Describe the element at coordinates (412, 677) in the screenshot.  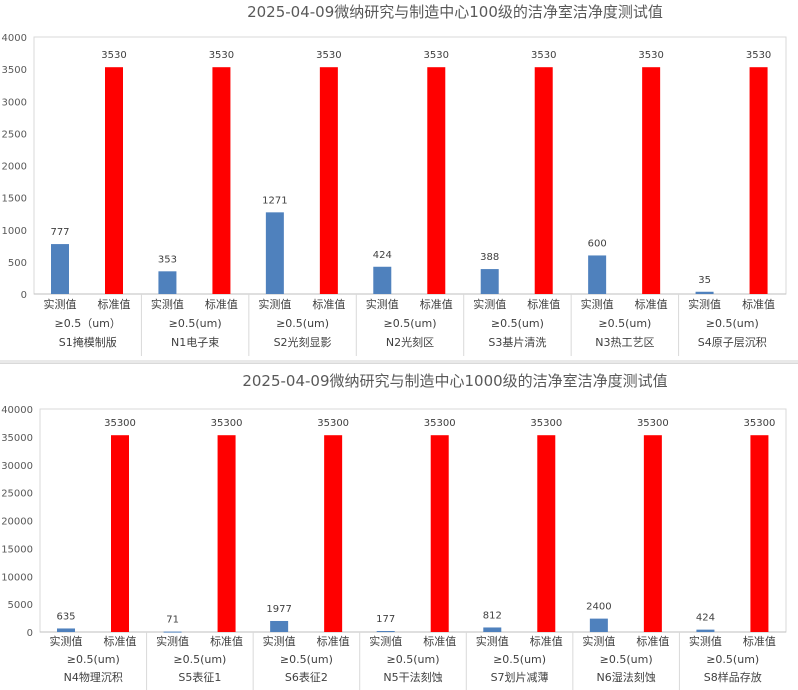
I see `location-label: N5干法刻蚀` at that location.